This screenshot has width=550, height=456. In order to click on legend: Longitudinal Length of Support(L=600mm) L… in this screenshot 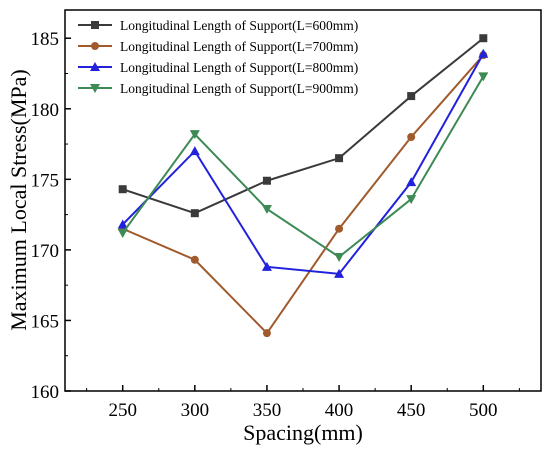, I will do `click(218, 57)`.